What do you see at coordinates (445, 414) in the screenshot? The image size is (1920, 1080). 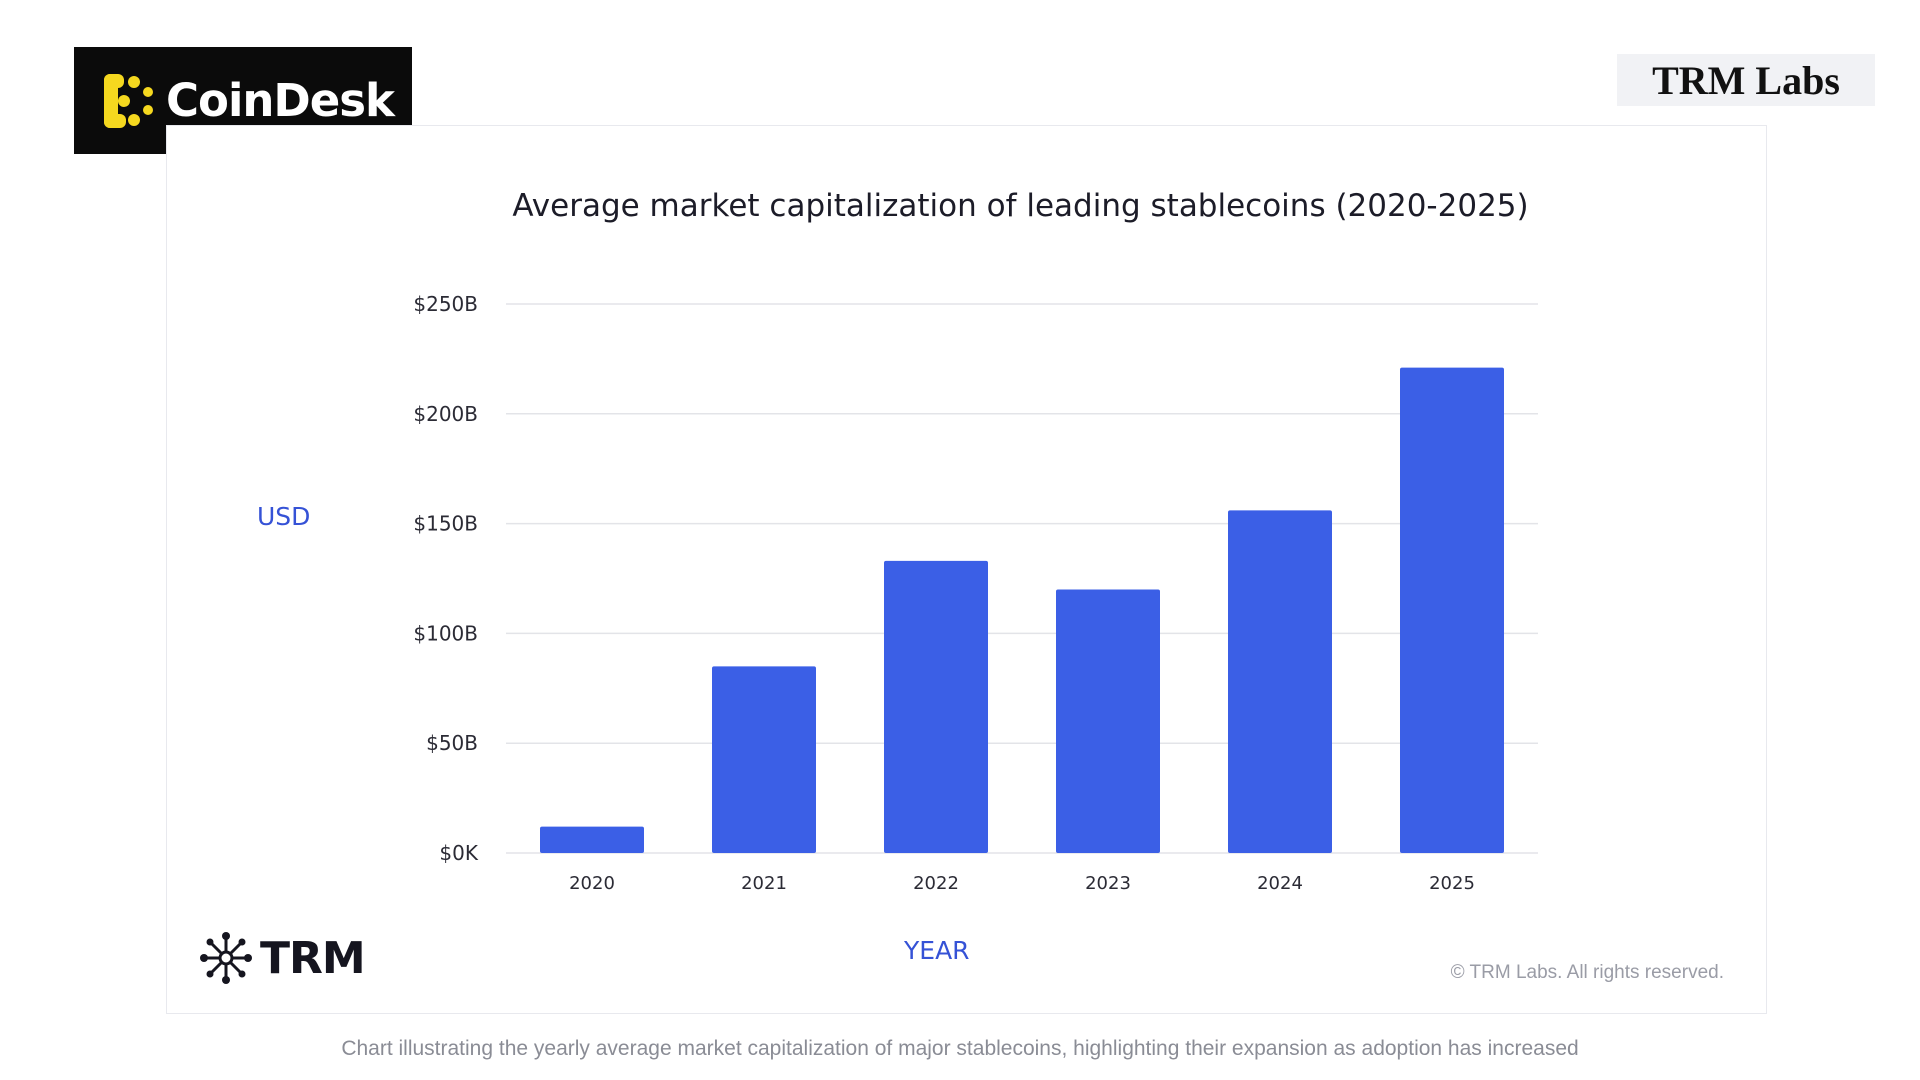 I see `y-tick-label: $200B` at bounding box center [445, 414].